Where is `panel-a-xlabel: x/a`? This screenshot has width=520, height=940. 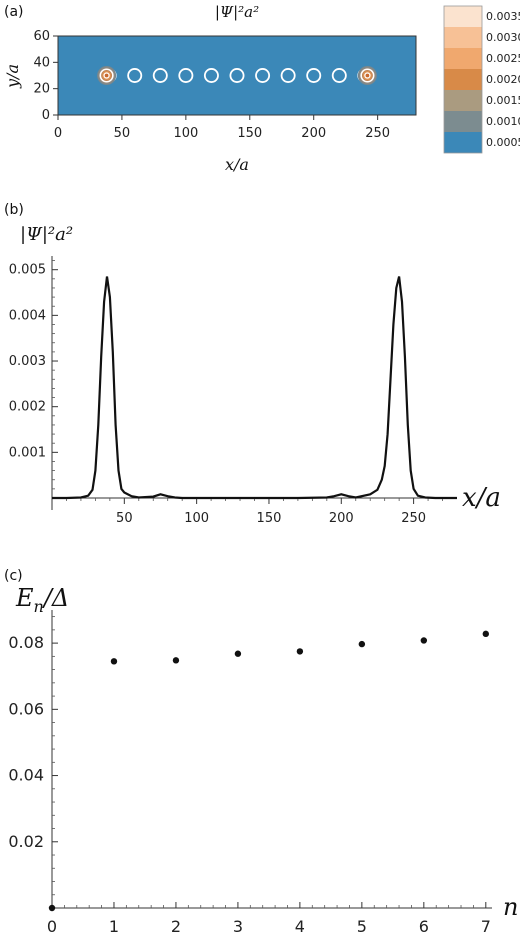
panel-a-xlabel: x/a is located at coordinates (237, 164).